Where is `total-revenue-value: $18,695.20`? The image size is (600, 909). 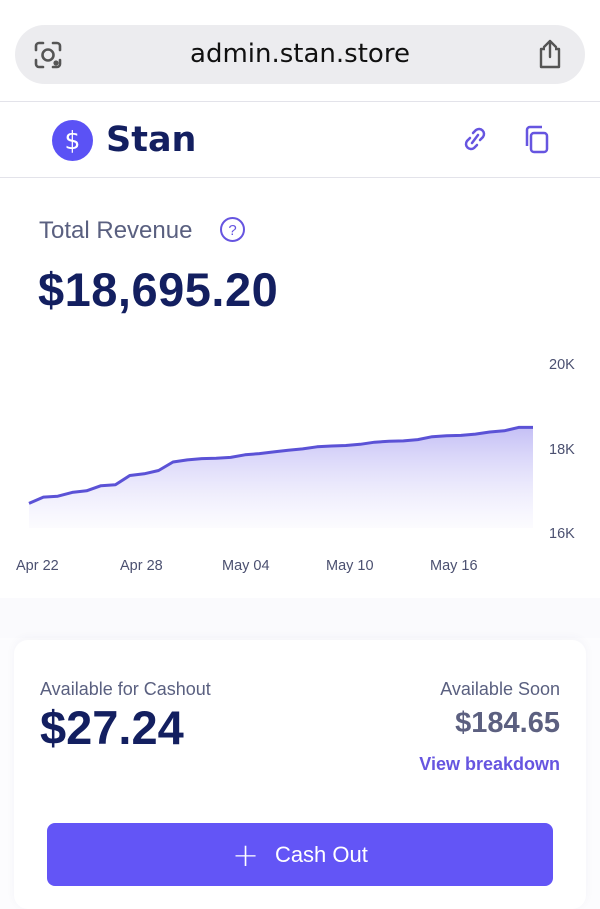
total-revenue-value: $18,695.20 is located at coordinates (158, 289).